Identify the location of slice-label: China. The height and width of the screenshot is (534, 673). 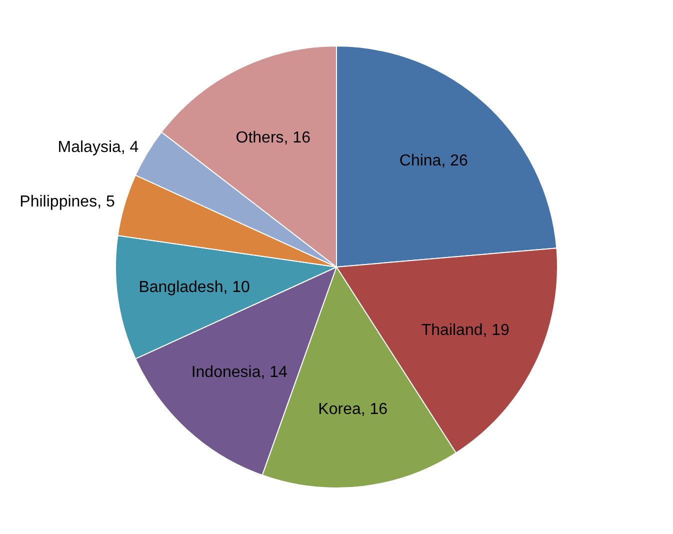
(420, 161).